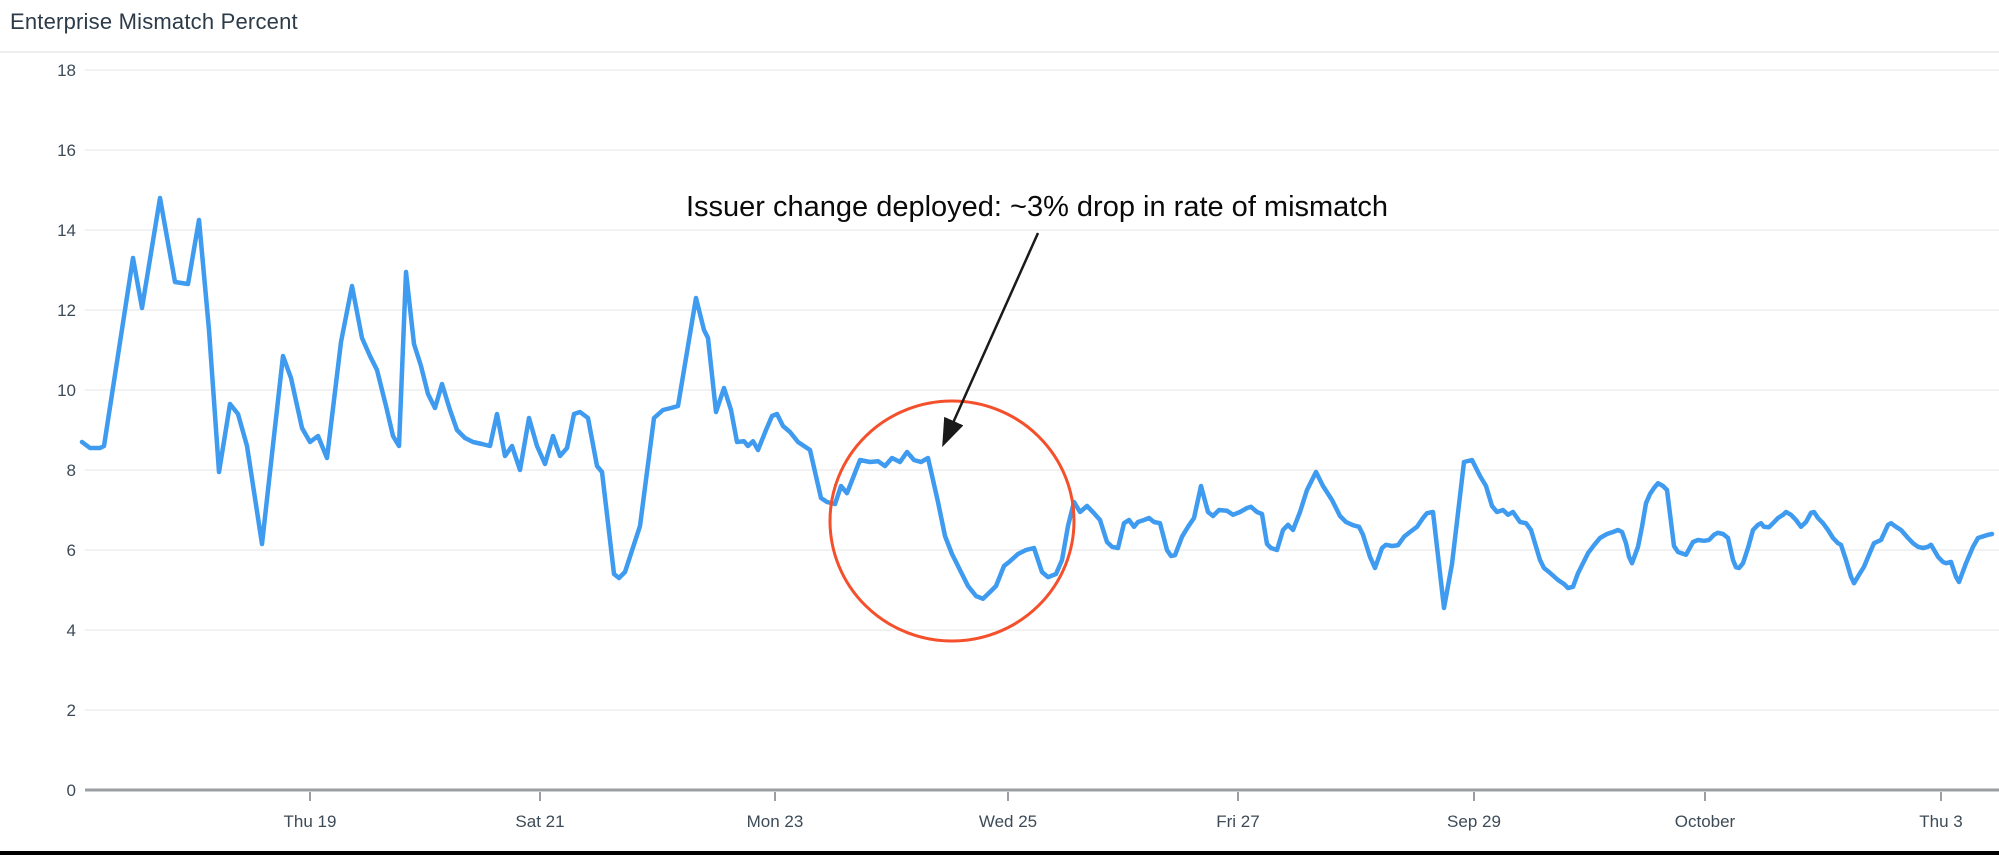  Describe the element at coordinates (999, 853) in the screenshot. I see `bottom-window-edge` at that location.